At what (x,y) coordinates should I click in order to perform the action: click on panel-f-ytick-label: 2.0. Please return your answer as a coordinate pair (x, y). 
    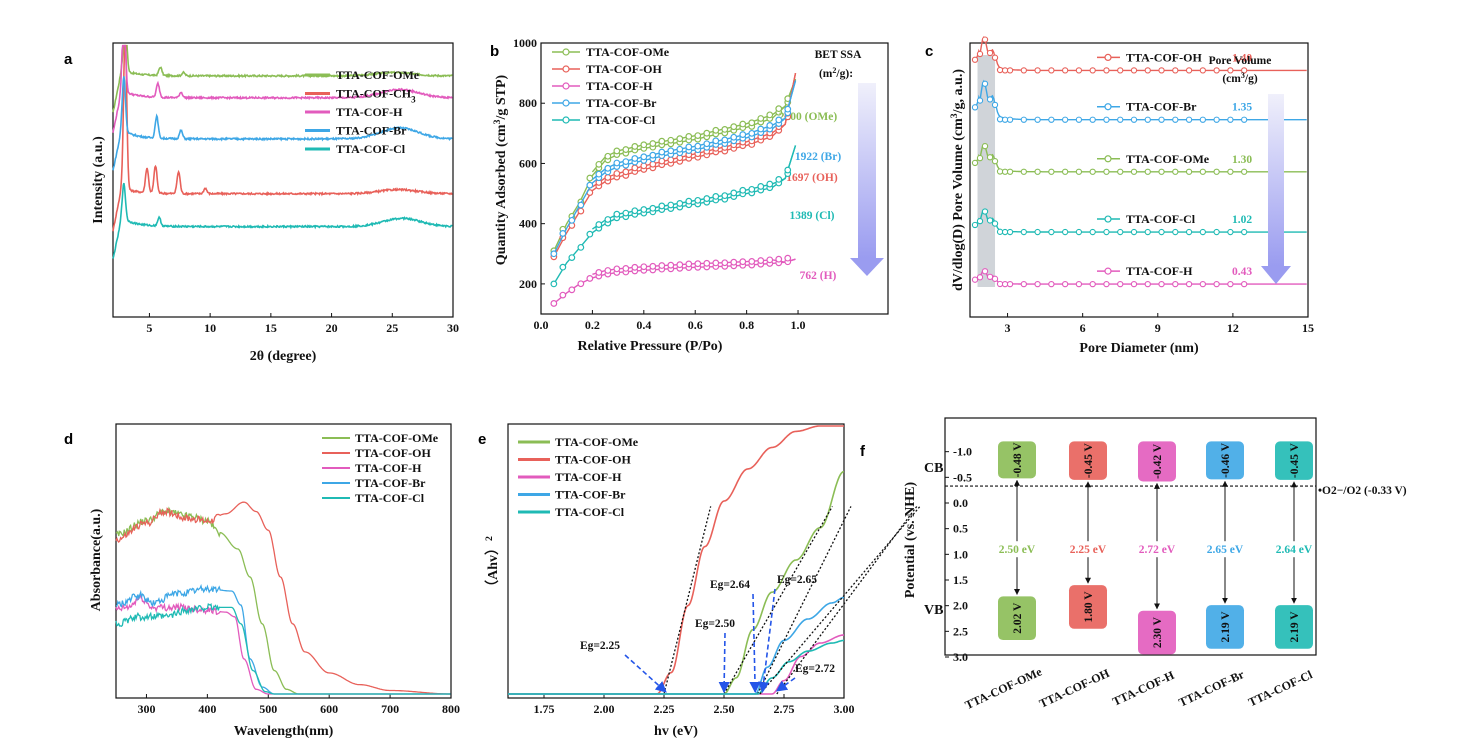
    Looking at the image, I should click on (960, 606).